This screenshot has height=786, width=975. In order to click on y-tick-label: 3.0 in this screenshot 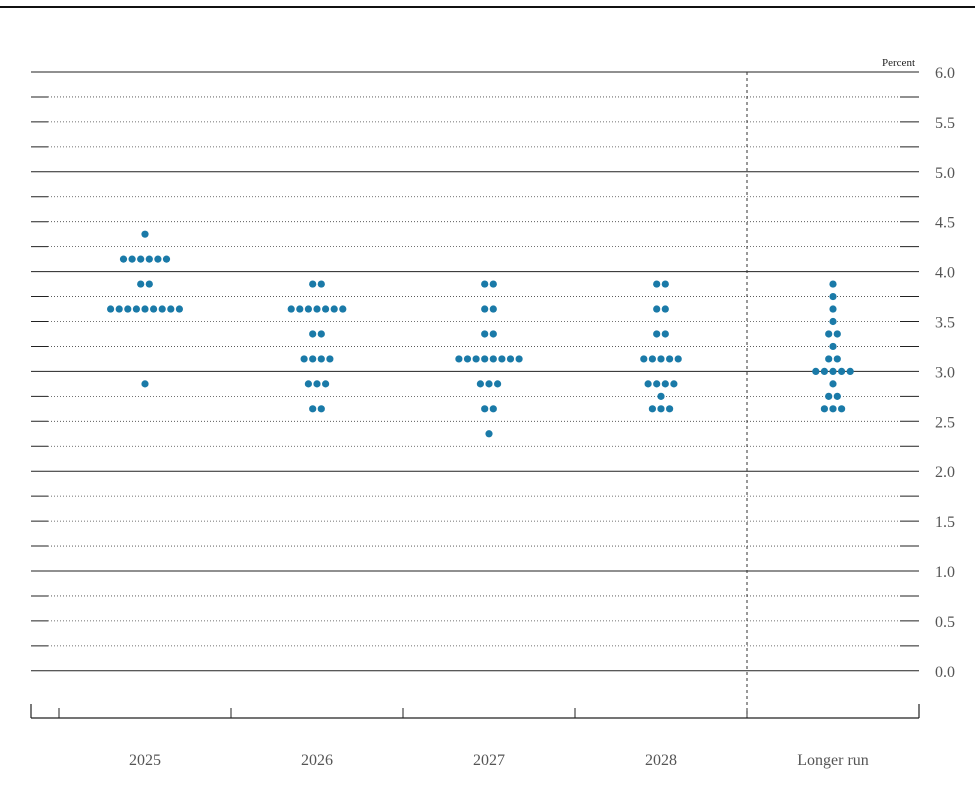, I will do `click(945, 372)`.